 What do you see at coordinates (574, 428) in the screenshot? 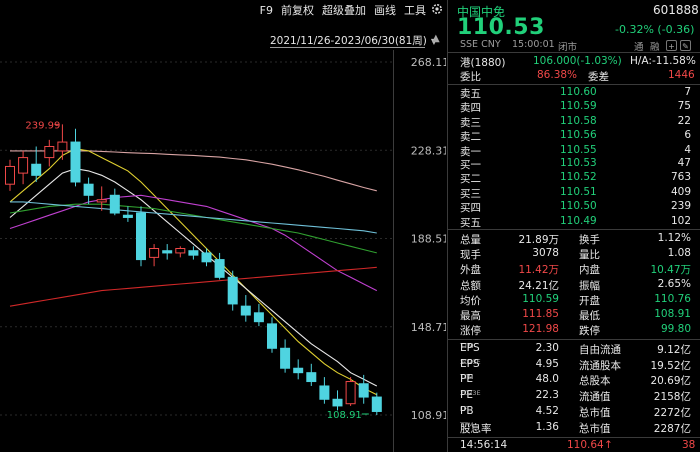
I see `fundamental-row: 股息率 TTM 1.36 总市值 2 2287亿` at bounding box center [574, 428].